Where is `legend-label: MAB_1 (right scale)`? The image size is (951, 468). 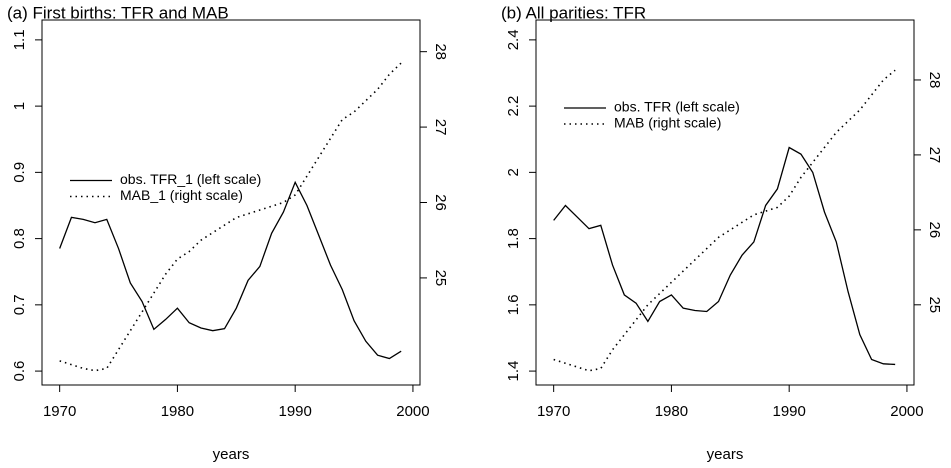 legend-label: MAB_1 (right scale) is located at coordinates (181, 195).